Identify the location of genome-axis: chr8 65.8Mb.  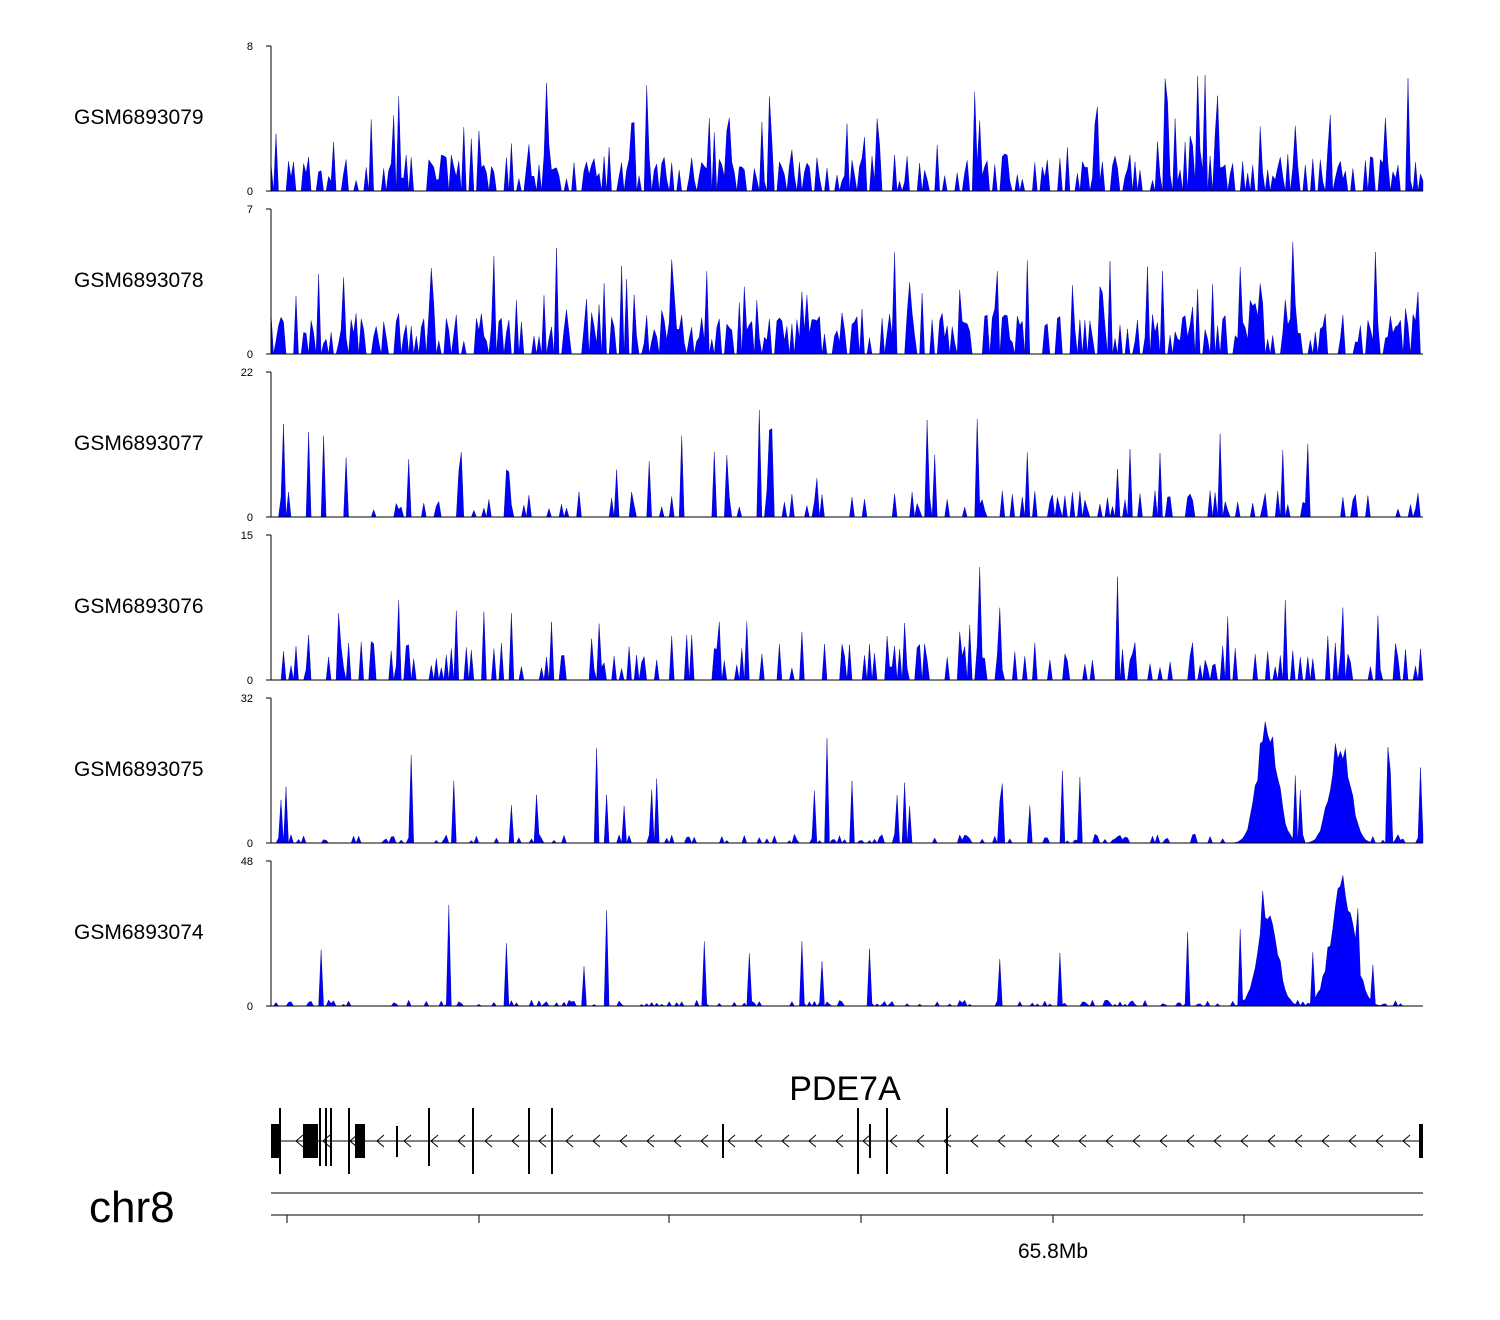
(756, 1223).